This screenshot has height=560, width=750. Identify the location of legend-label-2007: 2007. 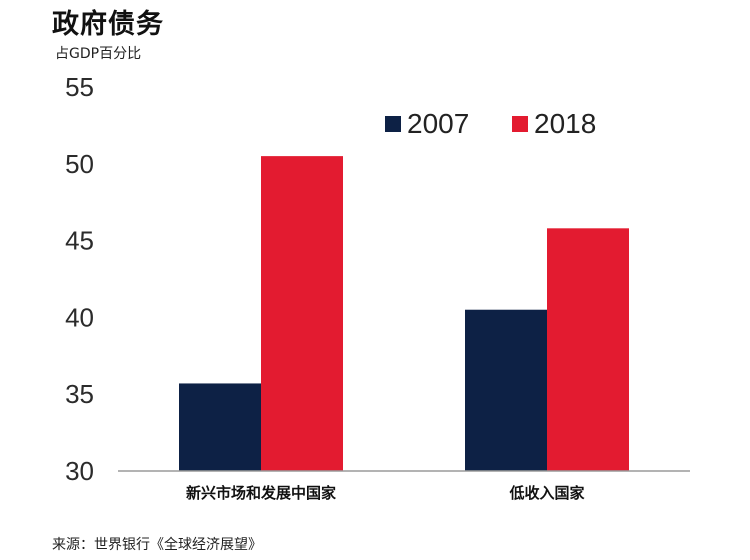
(438, 123).